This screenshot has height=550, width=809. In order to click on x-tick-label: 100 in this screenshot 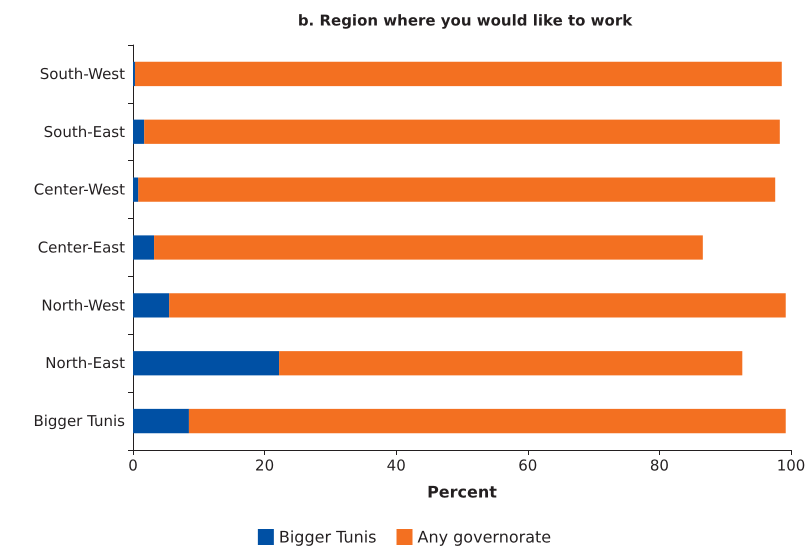, I will do `click(791, 465)`.